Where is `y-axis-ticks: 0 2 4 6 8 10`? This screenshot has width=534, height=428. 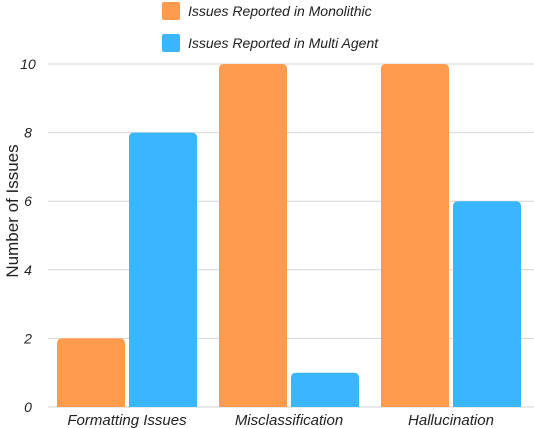
y-axis-ticks: 0 2 4 6 8 10 is located at coordinates (28, 235).